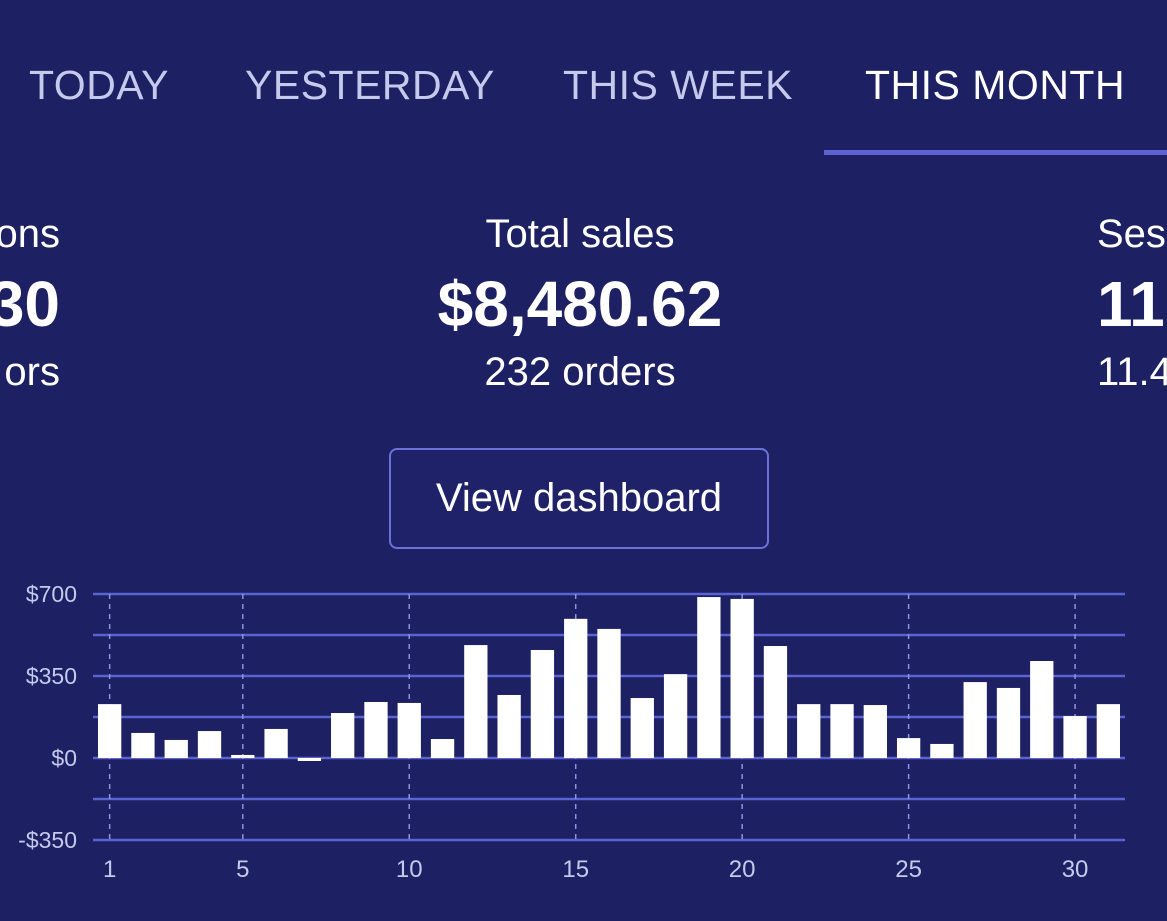 The width and height of the screenshot is (1167, 921). I want to click on stat-sessions: Ses 11 11.4, so click(1132, 303).